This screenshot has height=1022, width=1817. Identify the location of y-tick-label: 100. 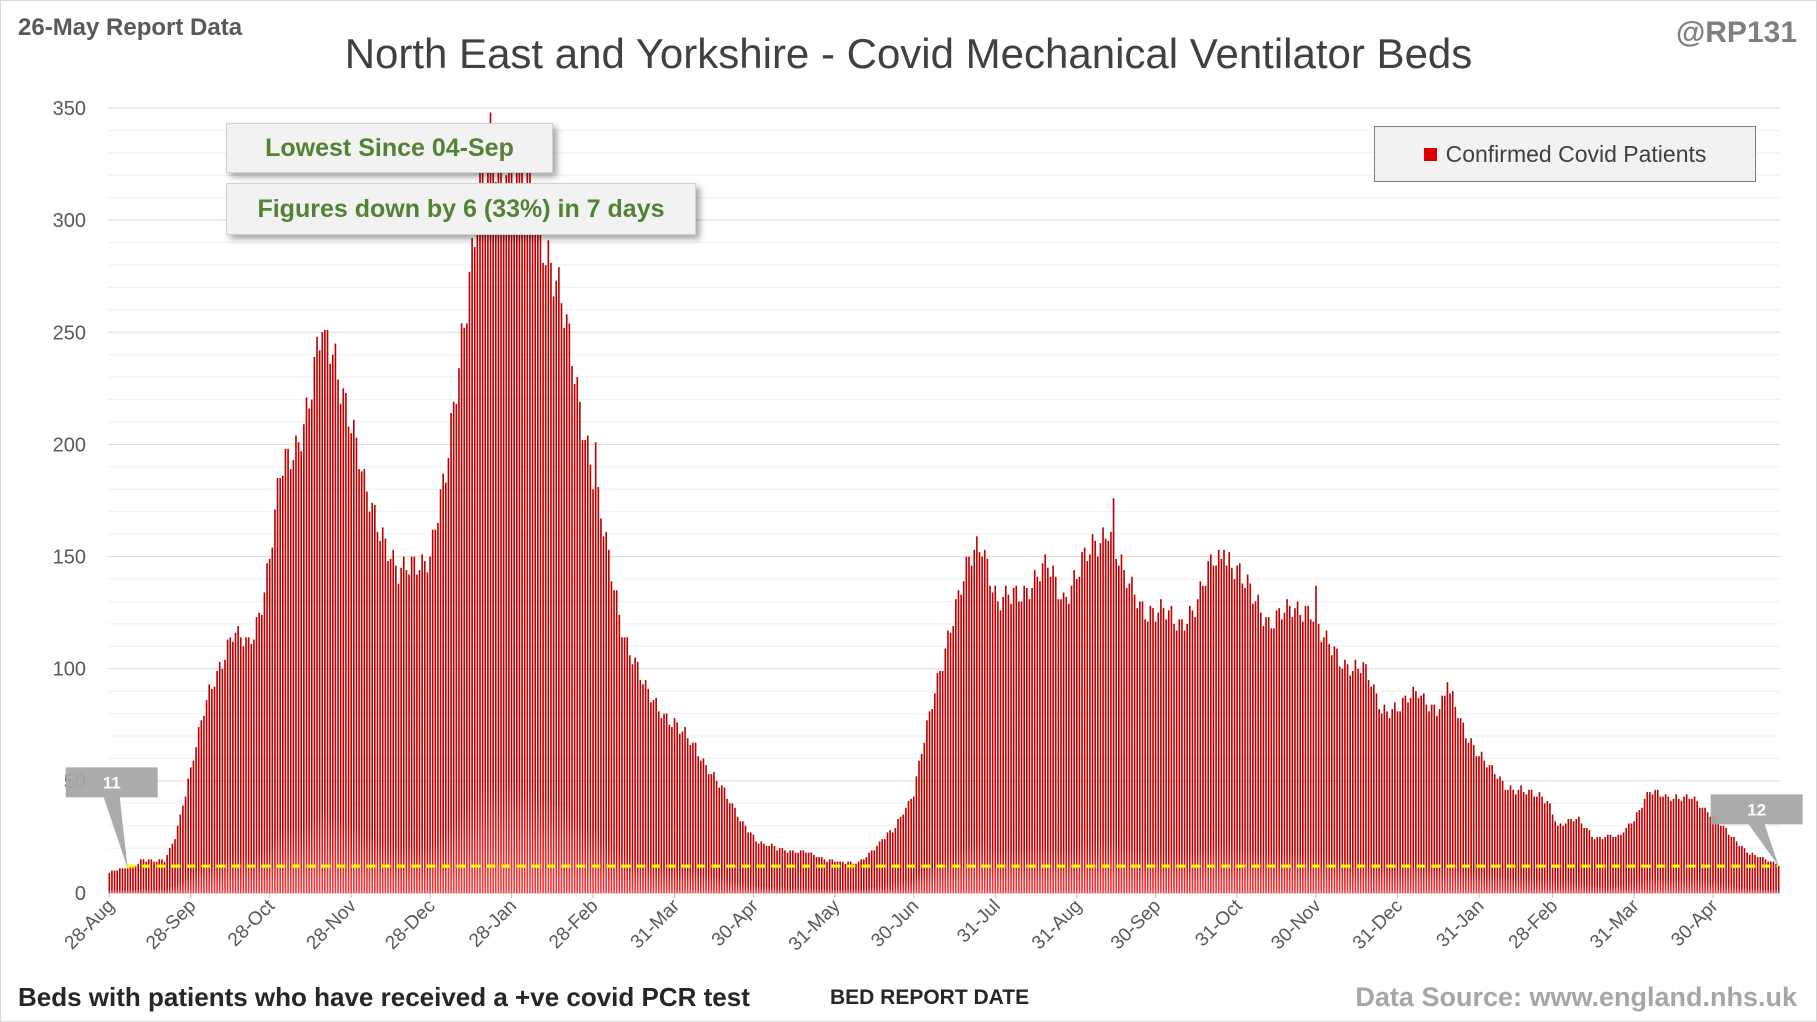
(69, 670).